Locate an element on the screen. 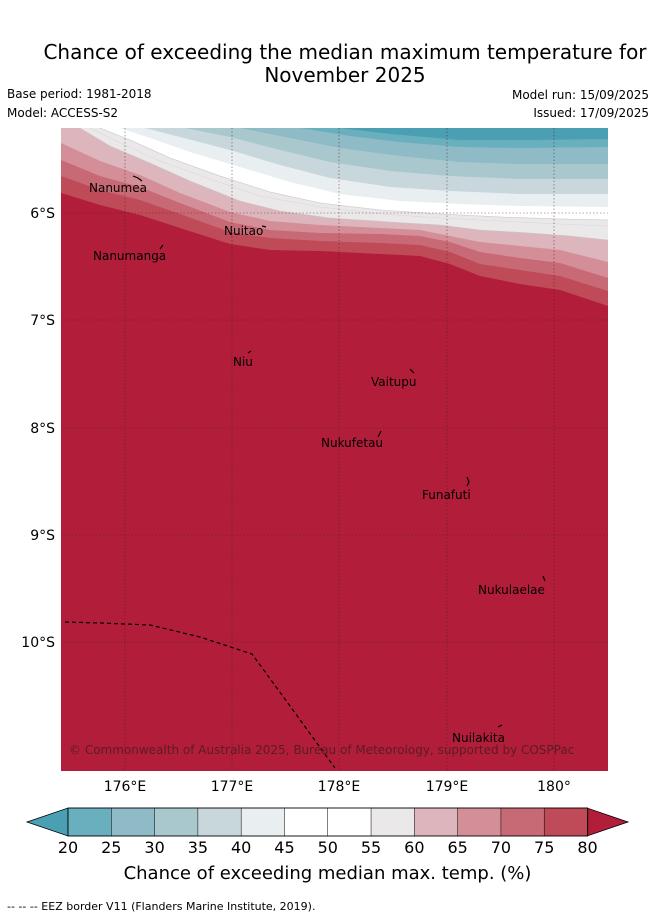 The image size is (655, 919). lon-tick-label: 179°E is located at coordinates (447, 787).